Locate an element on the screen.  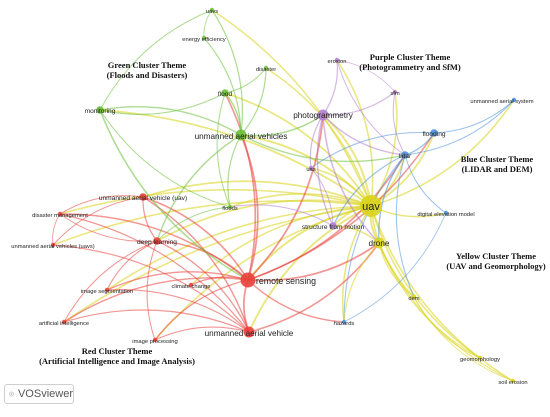
node-label-image-segmentation: image segmentation is located at coordinates (107, 292).